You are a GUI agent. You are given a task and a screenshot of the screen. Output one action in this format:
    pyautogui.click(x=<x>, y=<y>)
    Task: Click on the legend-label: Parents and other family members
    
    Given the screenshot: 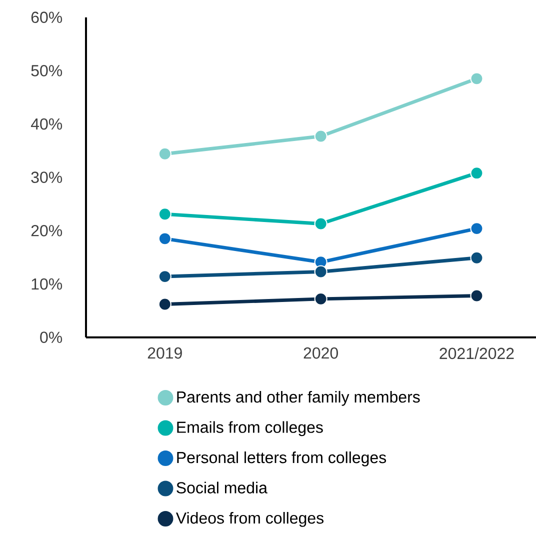 What is the action you would take?
    pyautogui.click(x=298, y=398)
    